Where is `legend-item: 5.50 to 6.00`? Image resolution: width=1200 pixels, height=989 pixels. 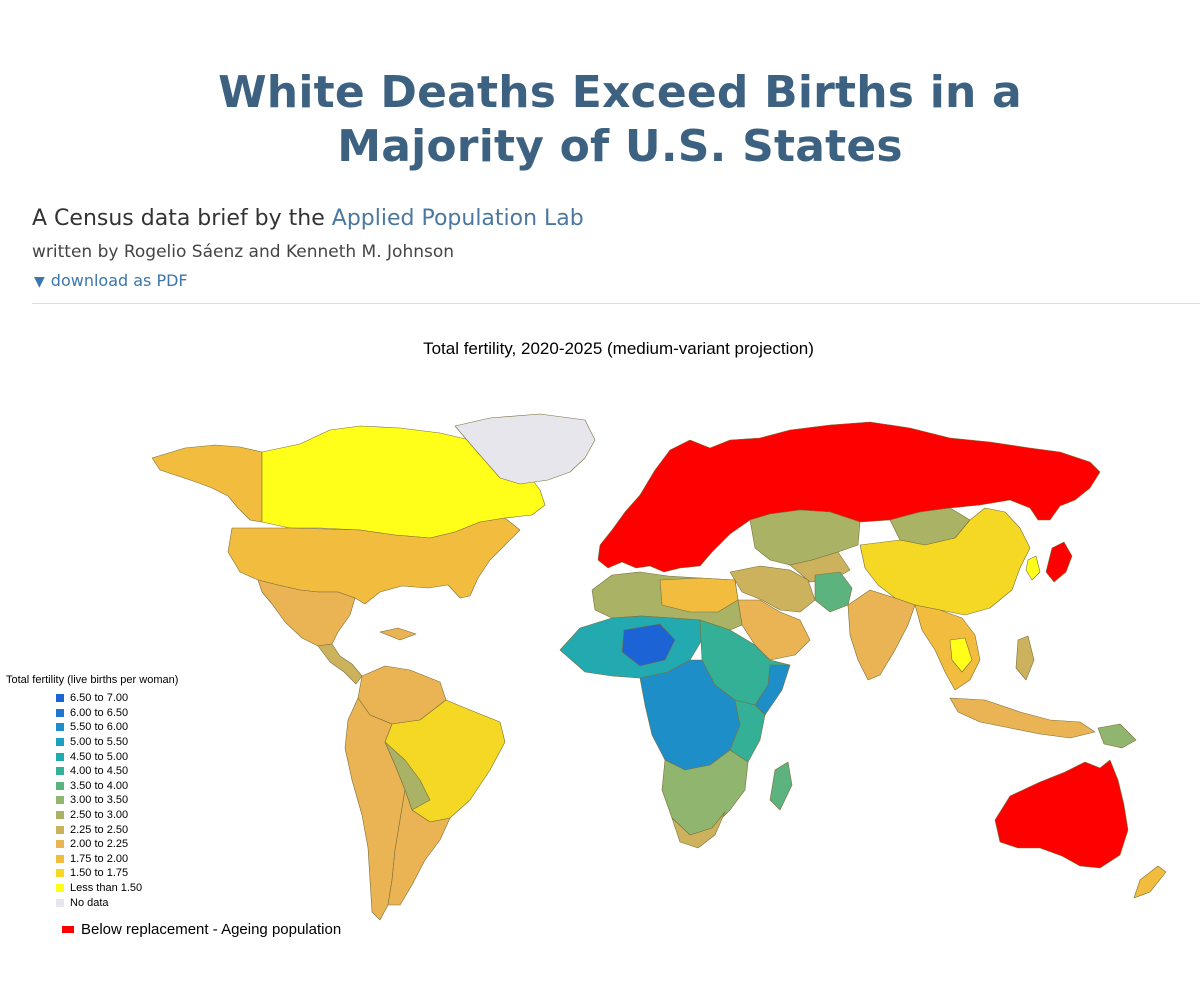 legend-item: 5.50 to 6.00 is located at coordinates (117, 727).